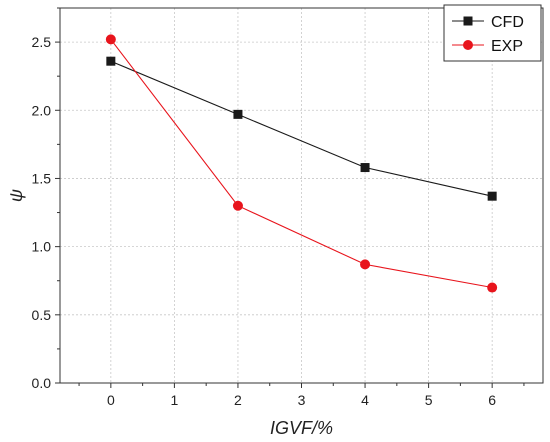 Image resolution: width=550 pixels, height=442 pixels. Describe the element at coordinates (365, 400) in the screenshot. I see `x-tick-label: 4` at that location.